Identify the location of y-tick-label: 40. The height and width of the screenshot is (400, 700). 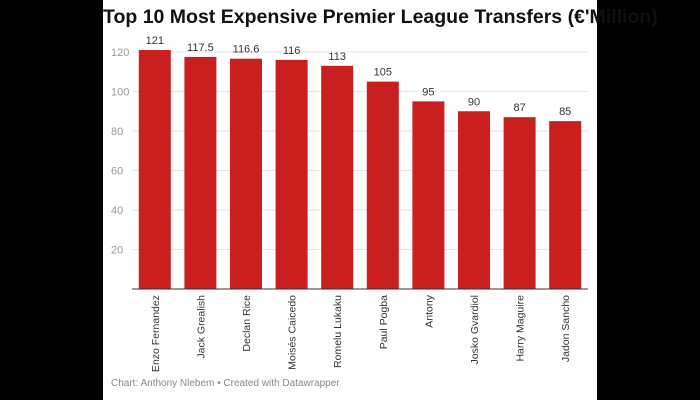
(117, 211).